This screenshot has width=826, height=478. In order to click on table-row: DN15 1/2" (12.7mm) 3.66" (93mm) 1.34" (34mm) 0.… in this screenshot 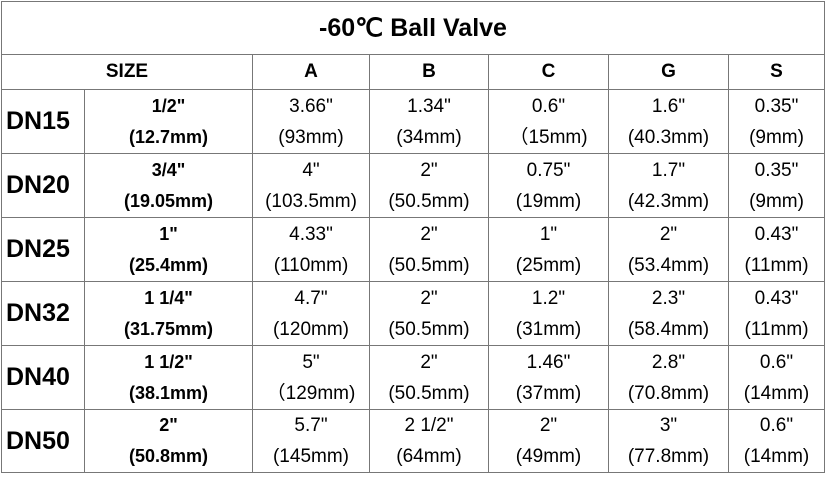, I will do `click(413, 121)`.